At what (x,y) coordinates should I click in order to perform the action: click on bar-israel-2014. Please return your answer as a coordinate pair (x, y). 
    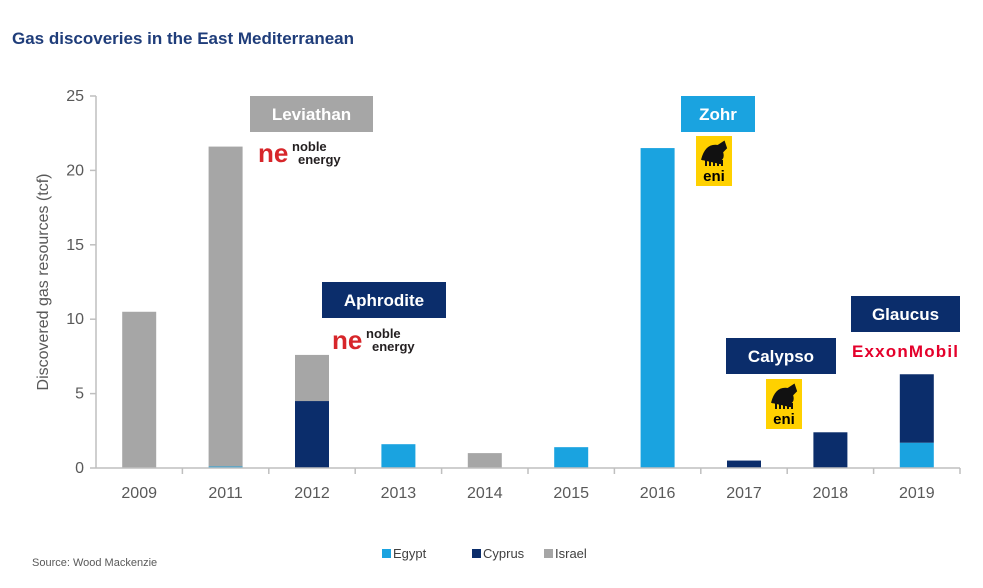
    Looking at the image, I should click on (484, 460).